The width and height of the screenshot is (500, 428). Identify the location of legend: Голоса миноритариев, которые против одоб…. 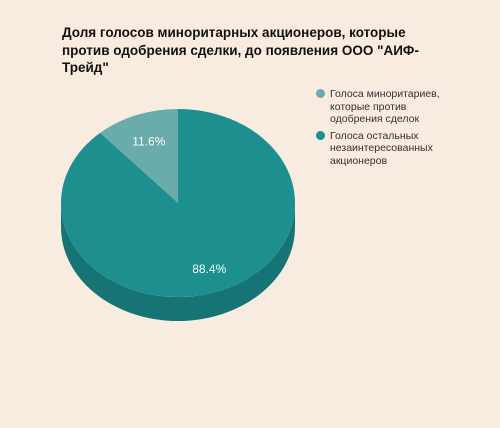
(381, 129).